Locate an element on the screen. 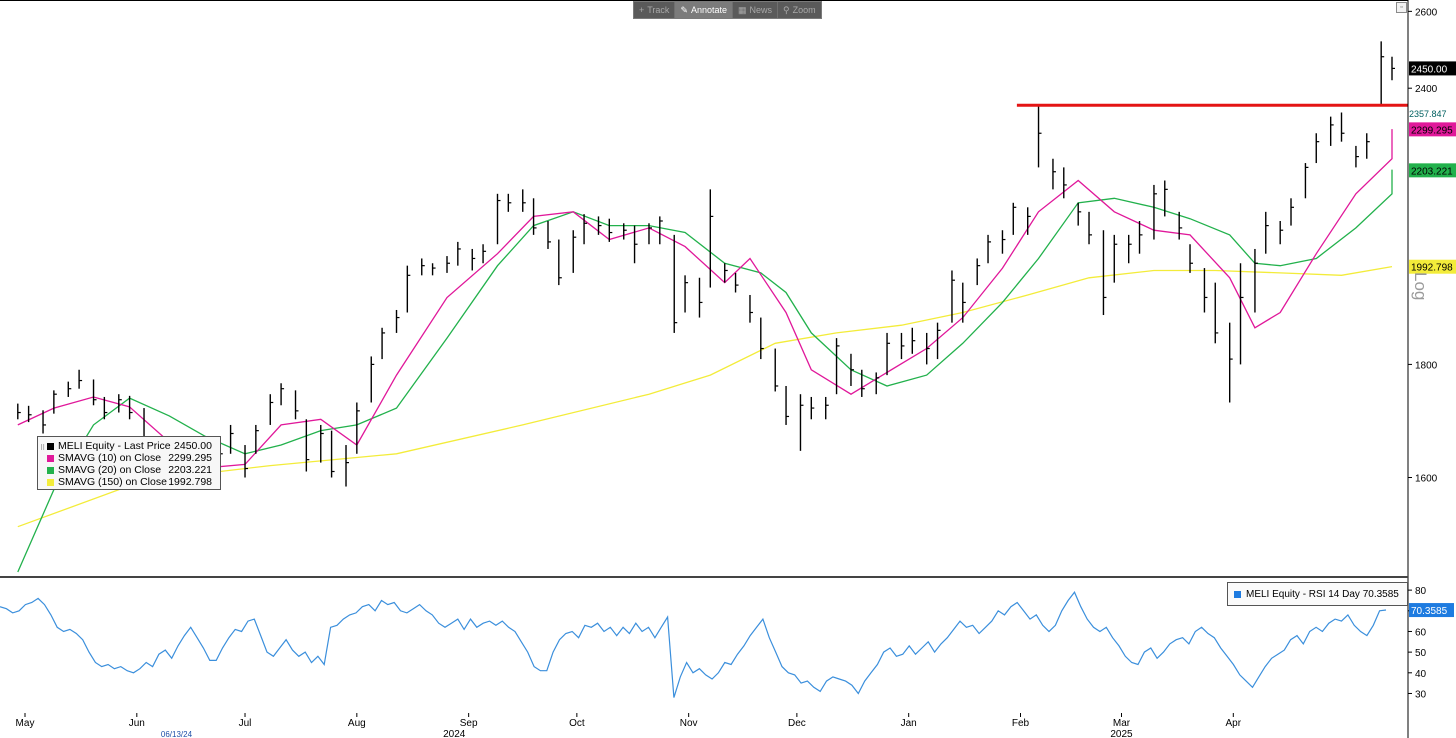  price-y-tick-label: 2400 is located at coordinates (1426, 89).